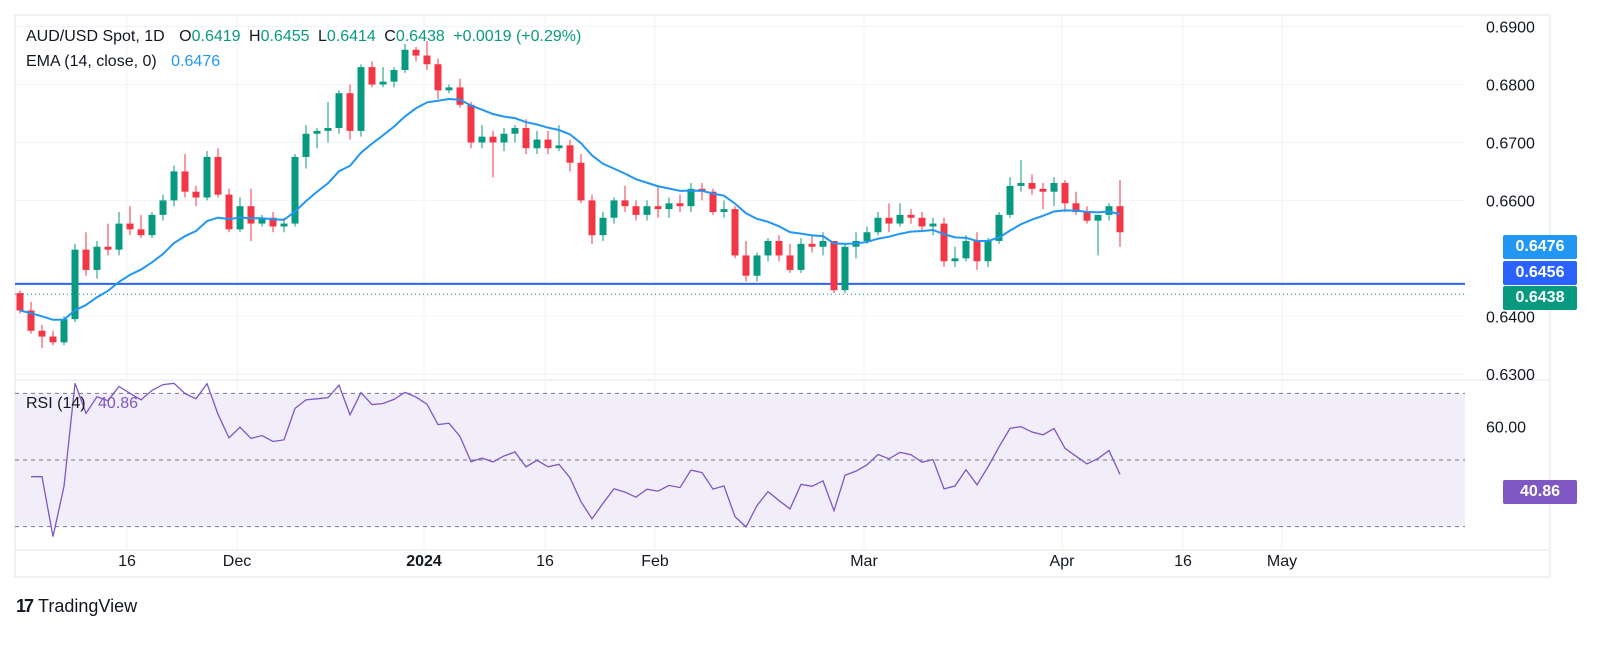 This screenshot has height=649, width=1601. I want to click on rsi-legend: RSI (14) 40.86, so click(84, 404).